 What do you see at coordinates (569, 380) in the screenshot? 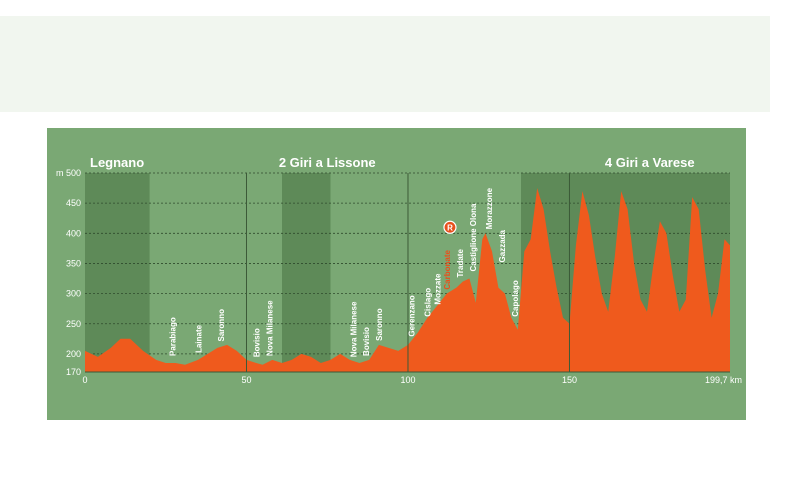
I see `x-tick-label: 150` at bounding box center [569, 380].